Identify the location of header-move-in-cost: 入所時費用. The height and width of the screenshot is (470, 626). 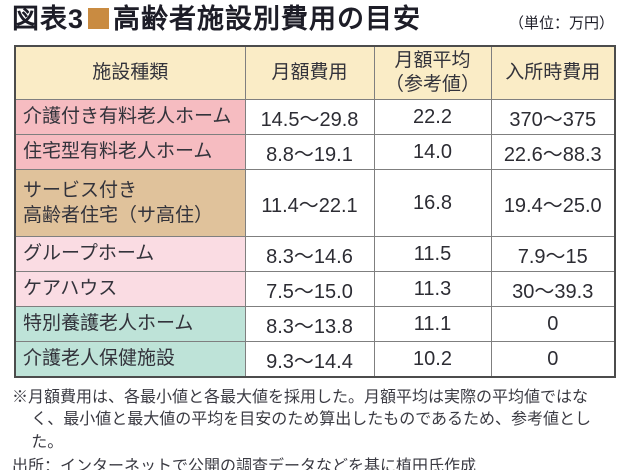
(553, 73).